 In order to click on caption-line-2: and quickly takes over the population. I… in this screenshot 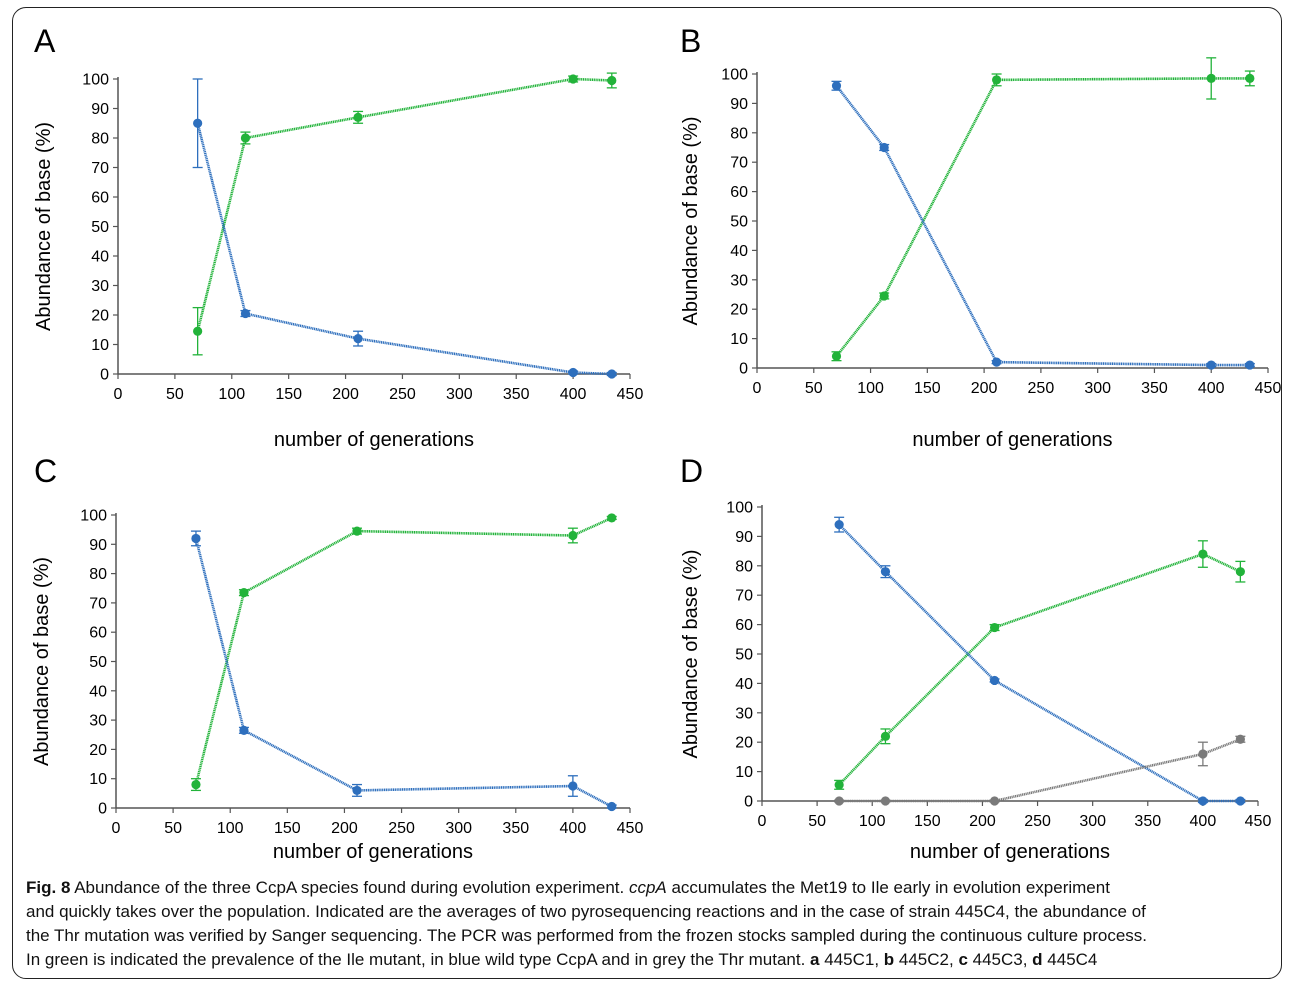, I will do `click(586, 911)`.